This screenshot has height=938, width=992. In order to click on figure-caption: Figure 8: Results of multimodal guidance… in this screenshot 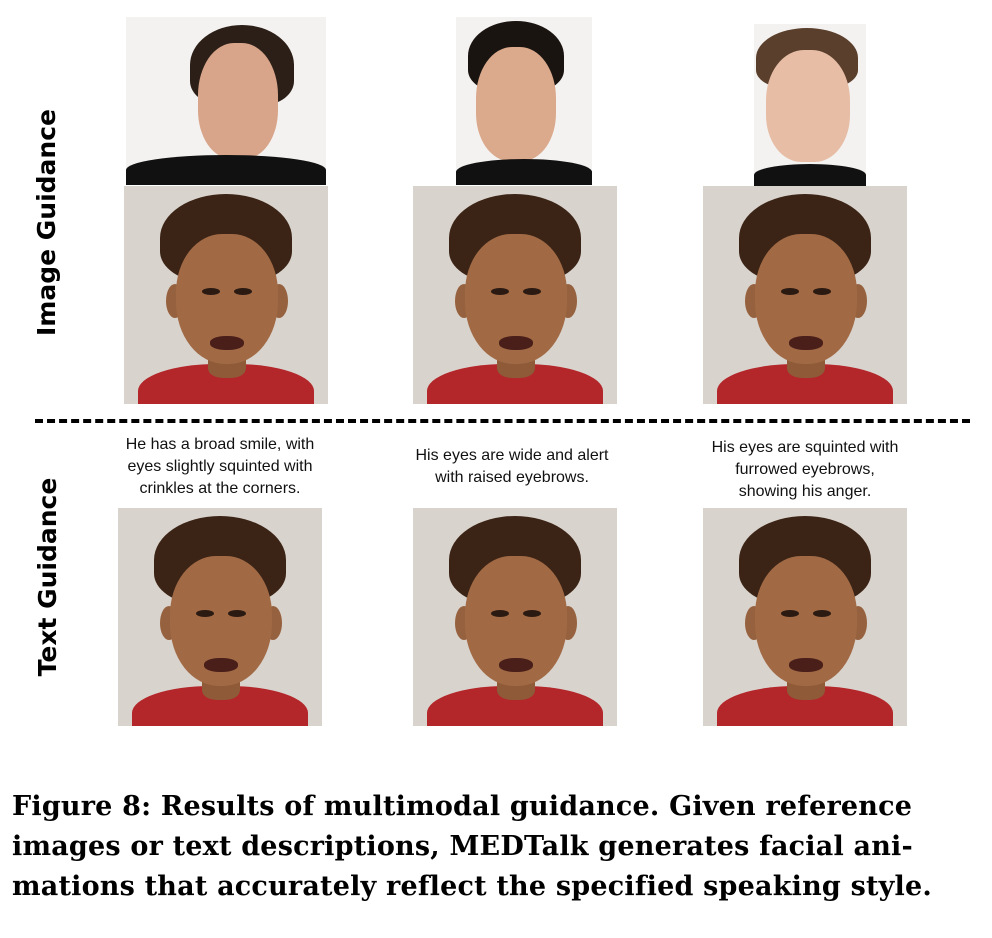, I will do `click(472, 846)`.